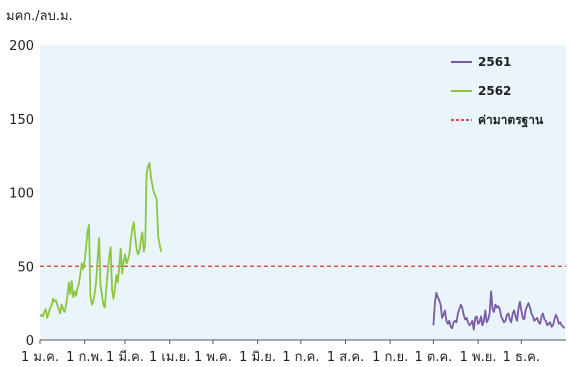  I want to click on y-tick-label: 50, so click(25, 267).